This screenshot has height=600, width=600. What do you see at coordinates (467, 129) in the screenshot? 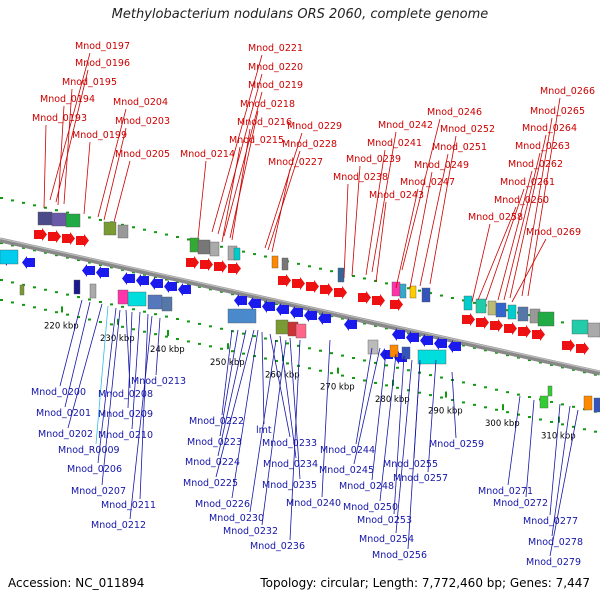
I see `top-gene-label: Mnod_0252` at bounding box center [467, 129].